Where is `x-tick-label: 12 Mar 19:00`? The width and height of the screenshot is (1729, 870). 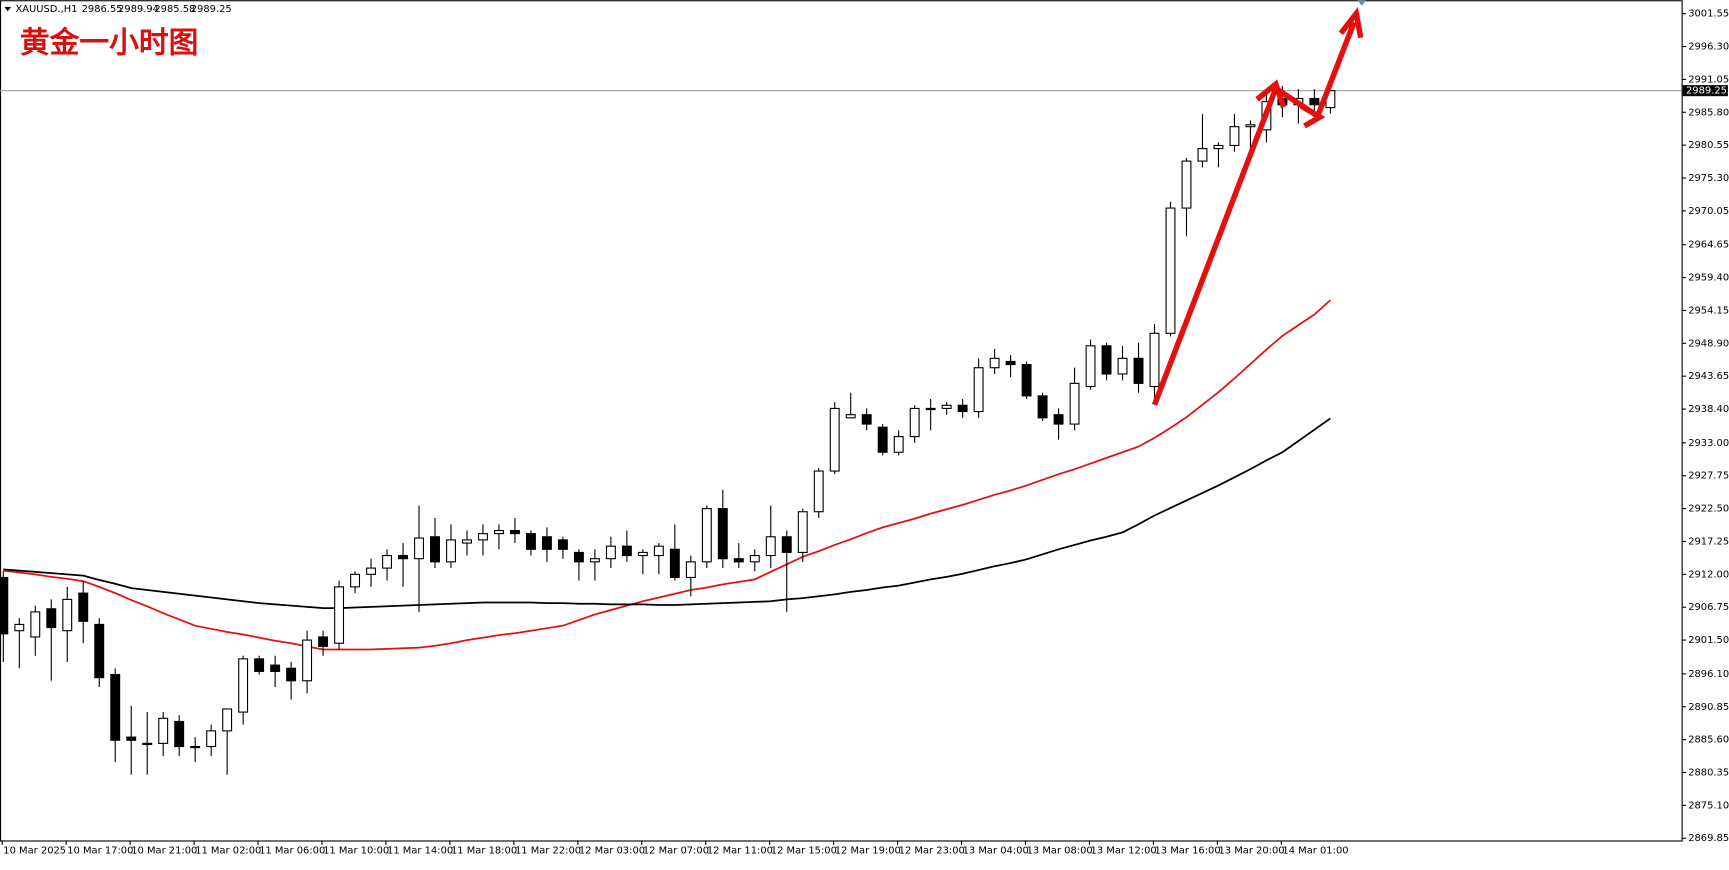
x-tick-label: 12 Mar 19:00 is located at coordinates (868, 850).